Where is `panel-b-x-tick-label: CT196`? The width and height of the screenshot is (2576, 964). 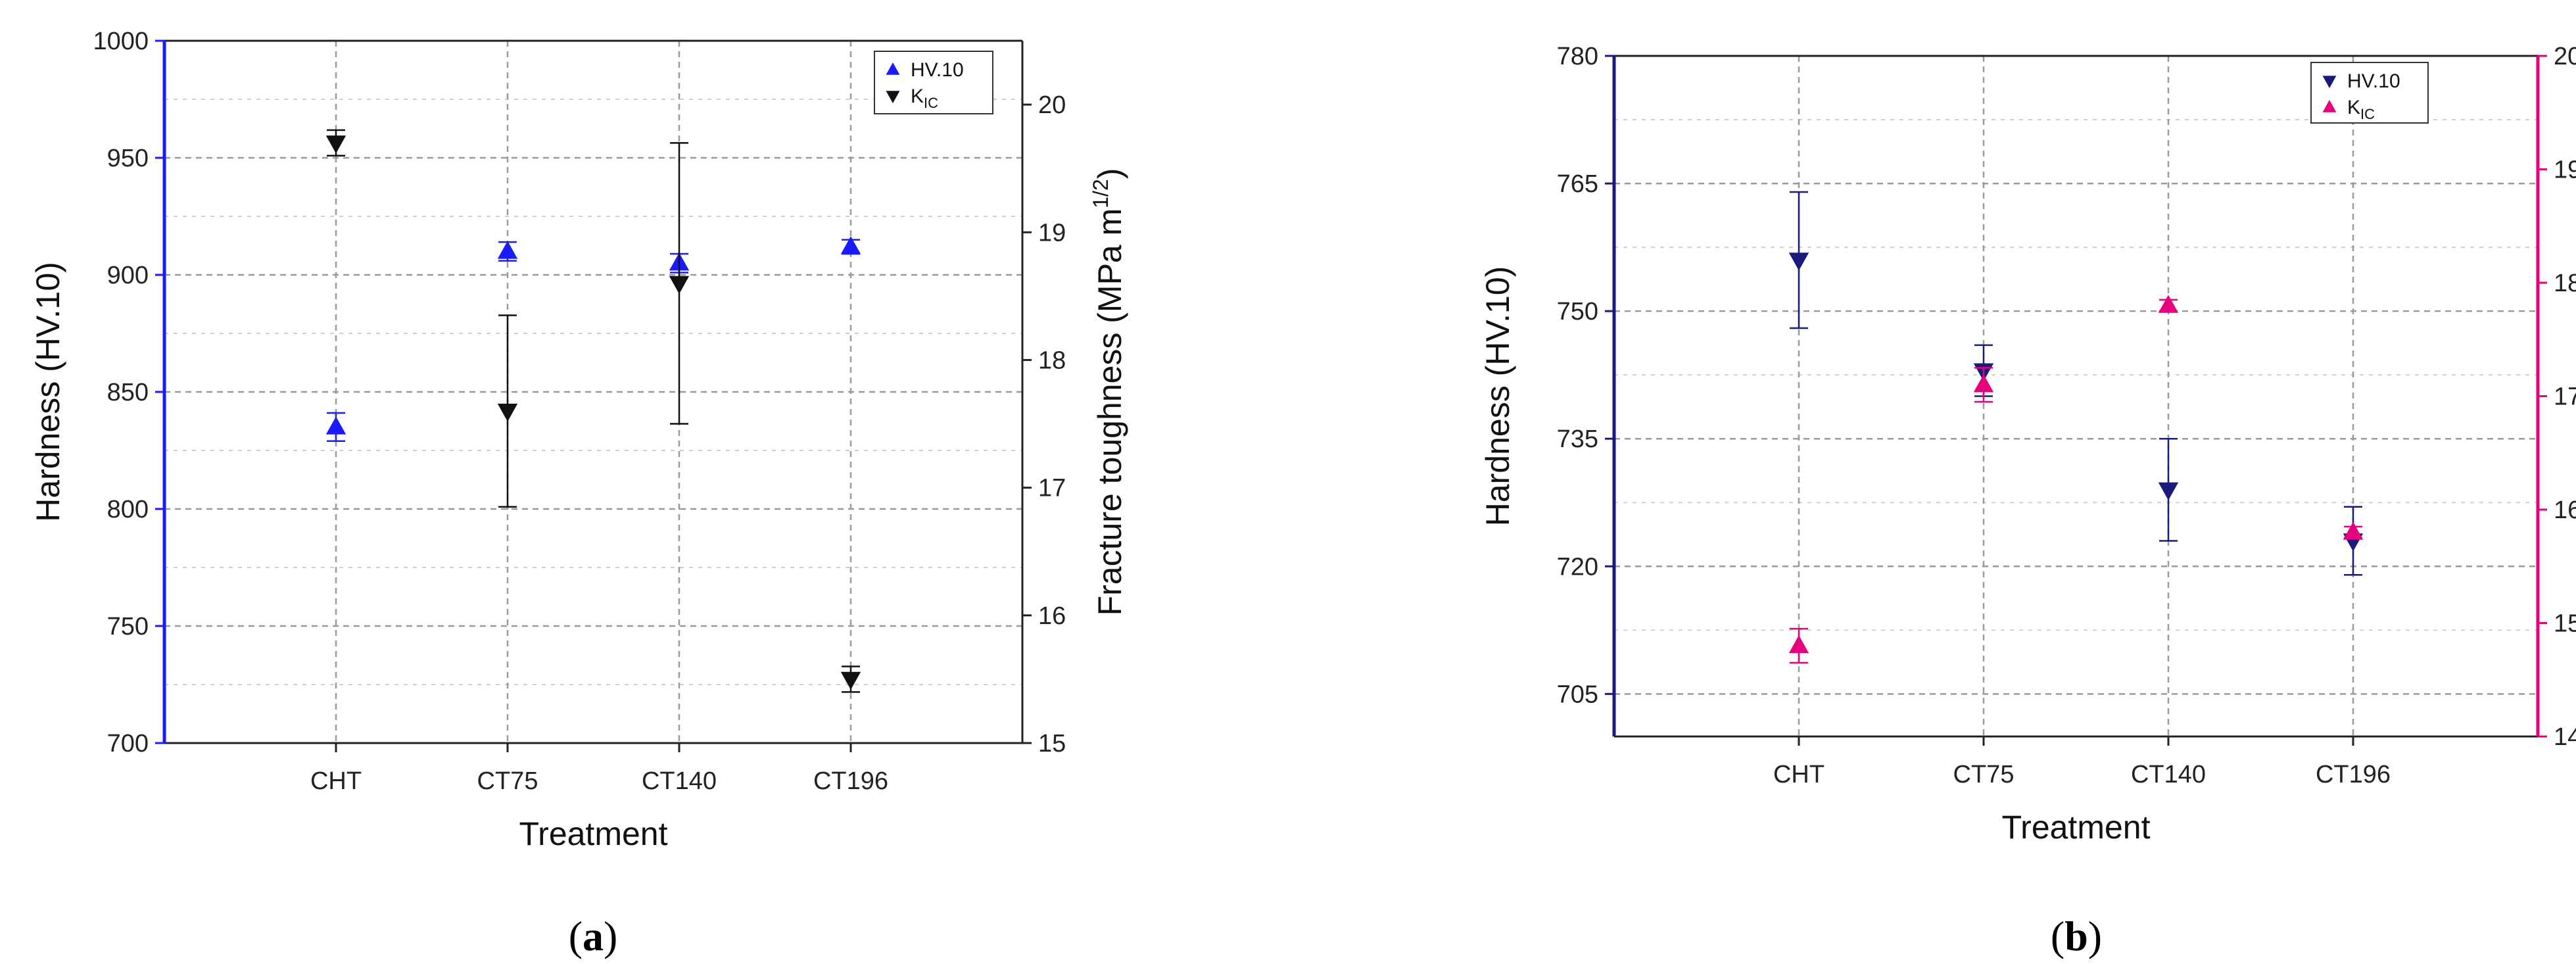 panel-b-x-tick-label: CT196 is located at coordinates (2354, 774).